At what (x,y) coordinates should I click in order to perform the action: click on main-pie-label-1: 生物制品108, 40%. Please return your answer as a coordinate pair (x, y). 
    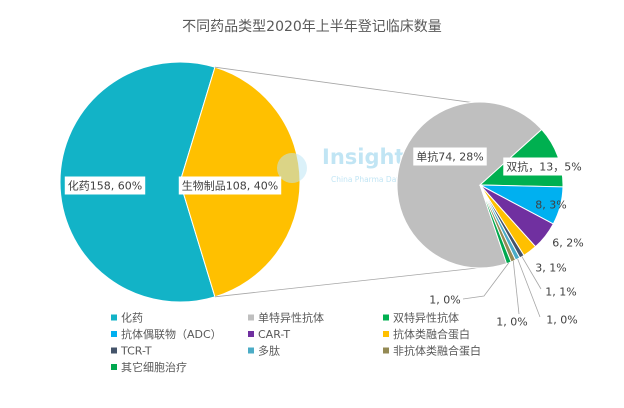
    Looking at the image, I should click on (230, 185).